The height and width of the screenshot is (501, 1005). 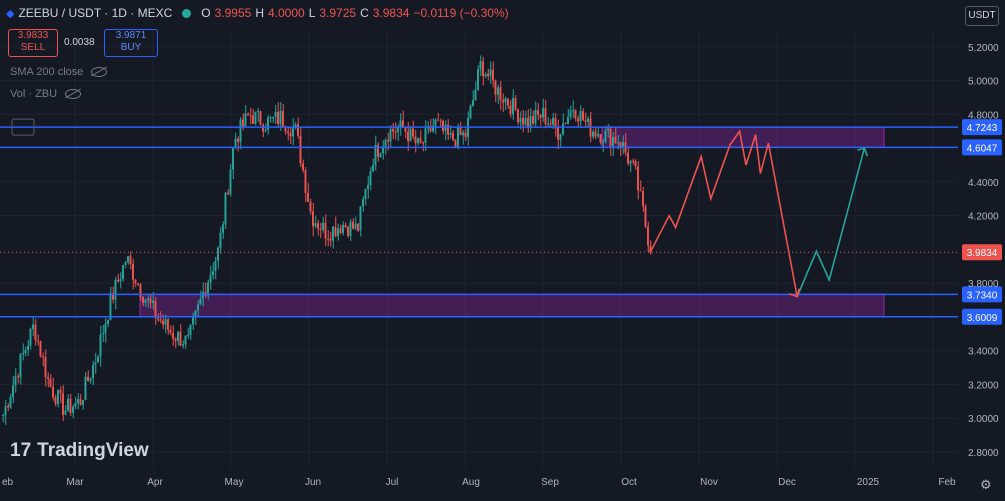 I want to click on high-value: 4.0000, so click(x=286, y=13).